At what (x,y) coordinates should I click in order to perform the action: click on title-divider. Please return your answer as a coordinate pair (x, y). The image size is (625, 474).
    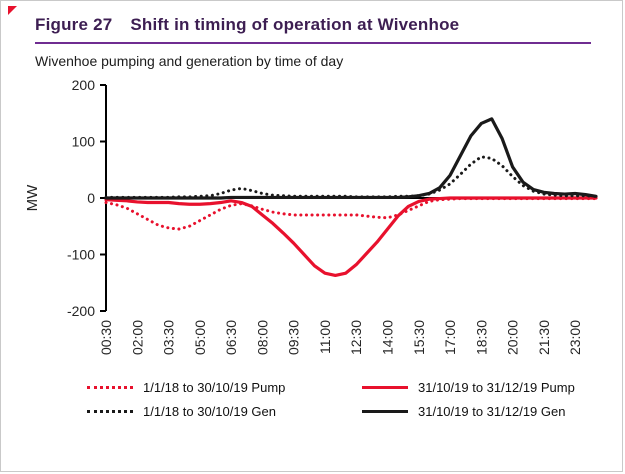
    Looking at the image, I should click on (313, 43).